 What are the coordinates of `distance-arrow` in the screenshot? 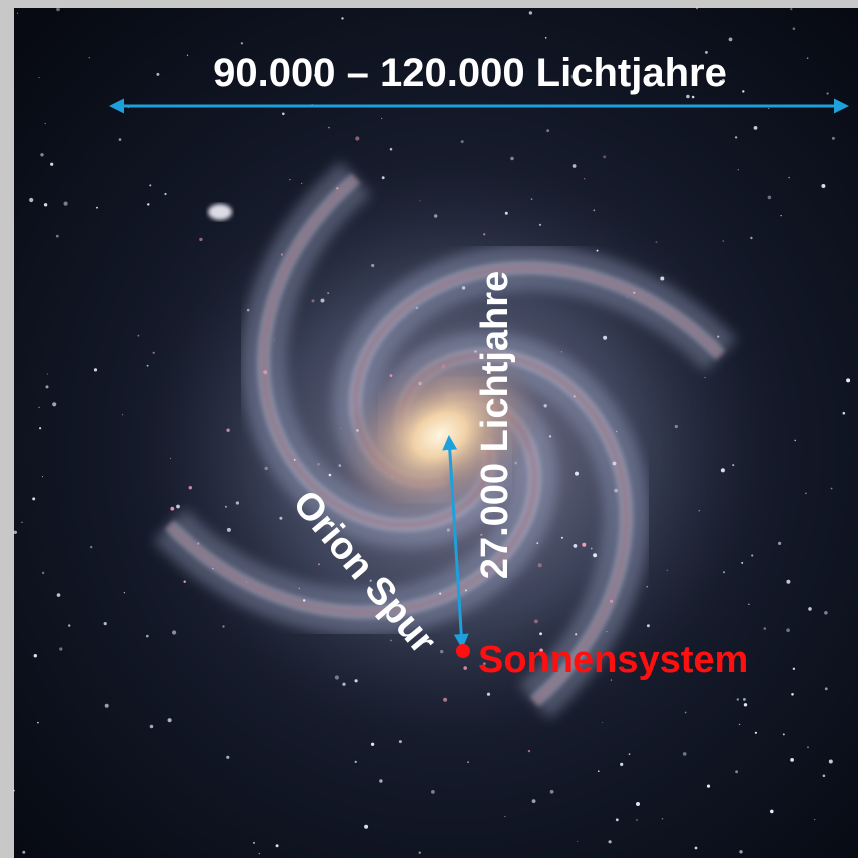 It's located at (455, 542).